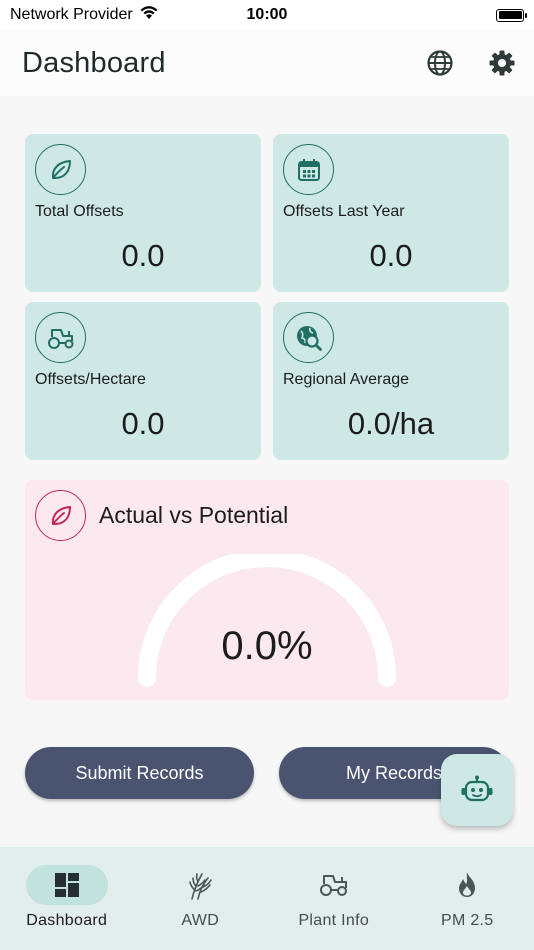  Describe the element at coordinates (90, 379) in the screenshot. I see `card-label: Offsets/Hectare` at that location.